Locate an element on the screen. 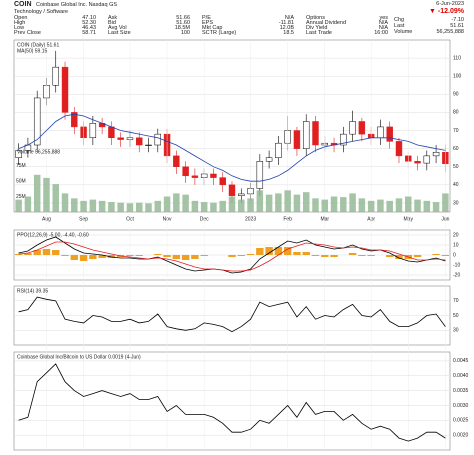  field-value: 51.60 is located at coordinates (183, 23).